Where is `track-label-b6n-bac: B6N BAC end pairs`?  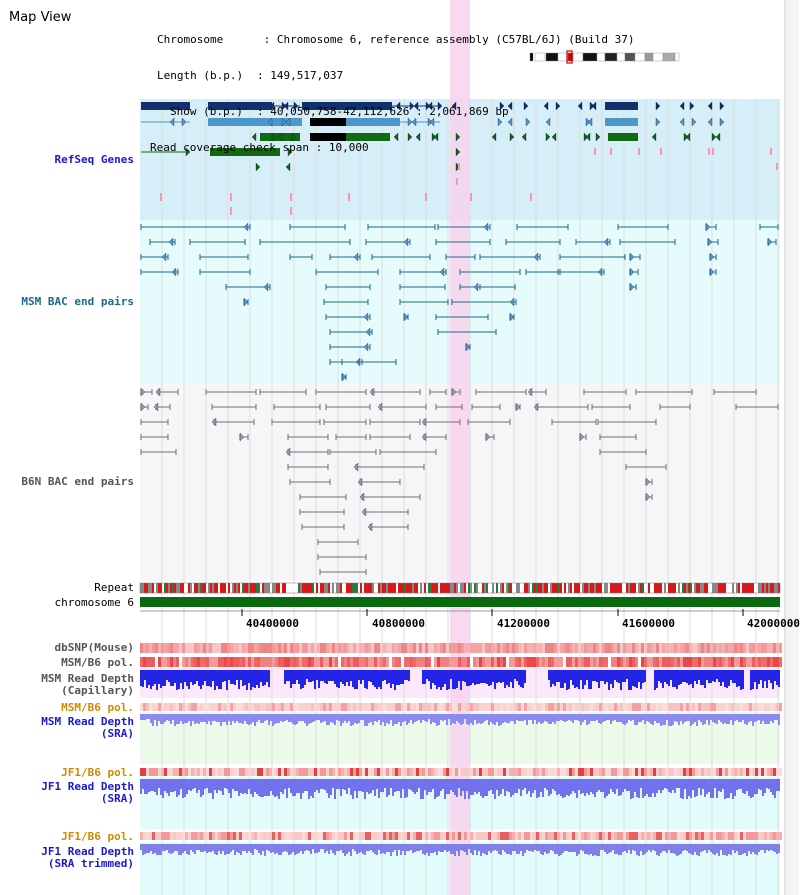 track-label-b6n-bac: B6N BAC end pairs is located at coordinates (77, 481).